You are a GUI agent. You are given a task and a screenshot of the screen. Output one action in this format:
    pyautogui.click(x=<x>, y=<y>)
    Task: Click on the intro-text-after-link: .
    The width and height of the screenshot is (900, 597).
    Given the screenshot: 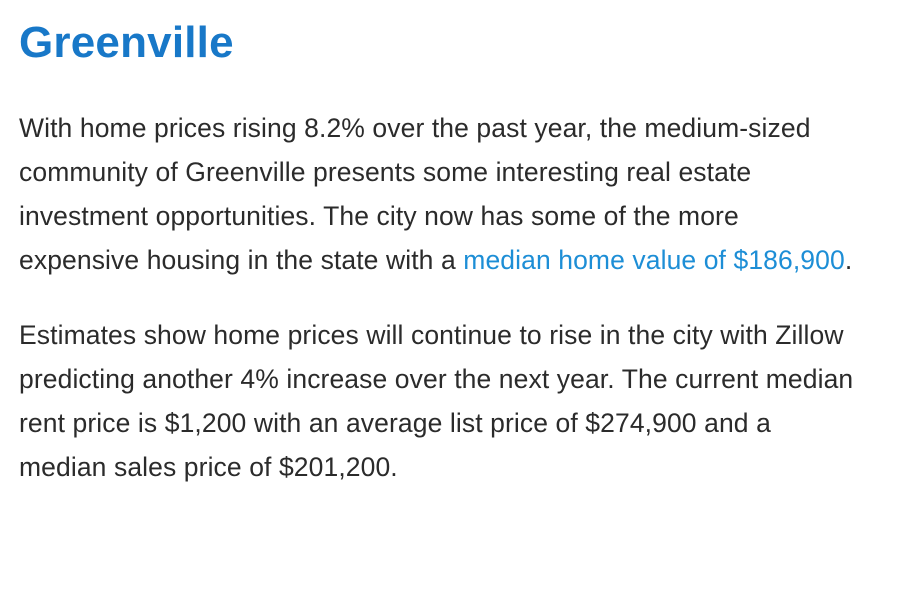 What is the action you would take?
    pyautogui.click(x=848, y=260)
    